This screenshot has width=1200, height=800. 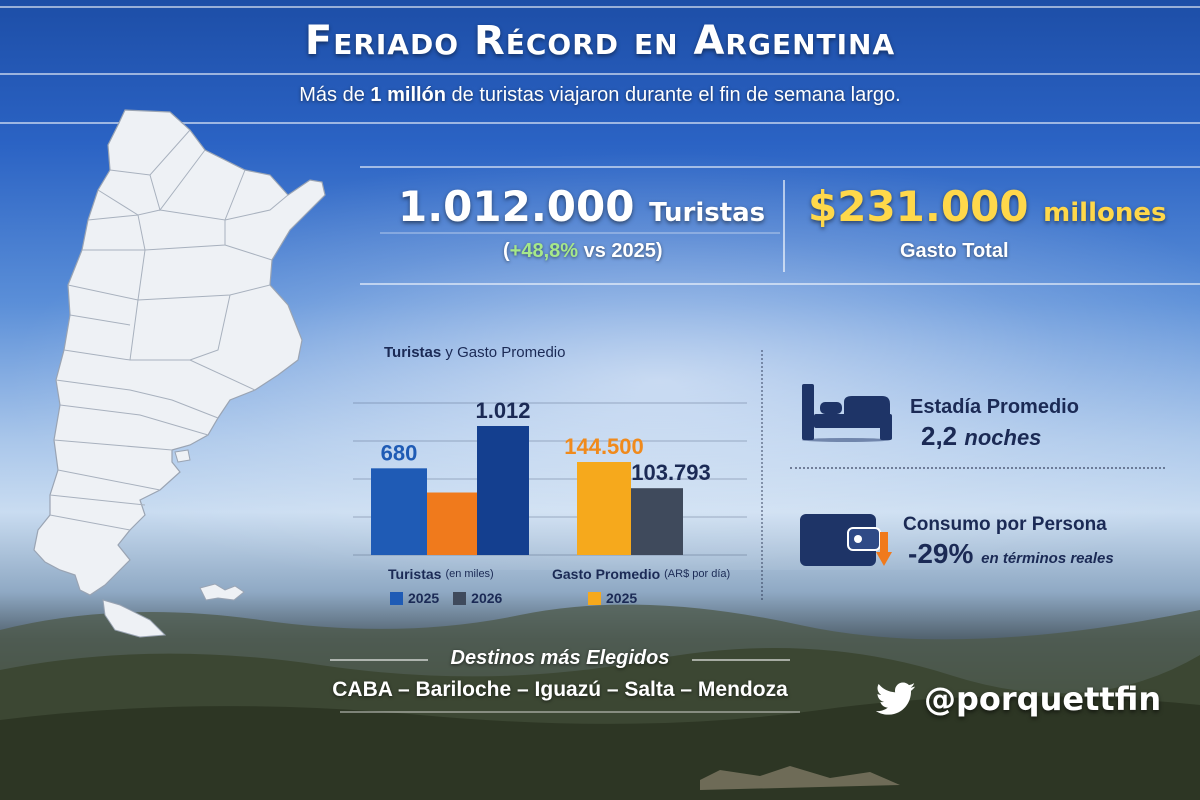 I want to click on stay-unit: noches, so click(x=1003, y=437).